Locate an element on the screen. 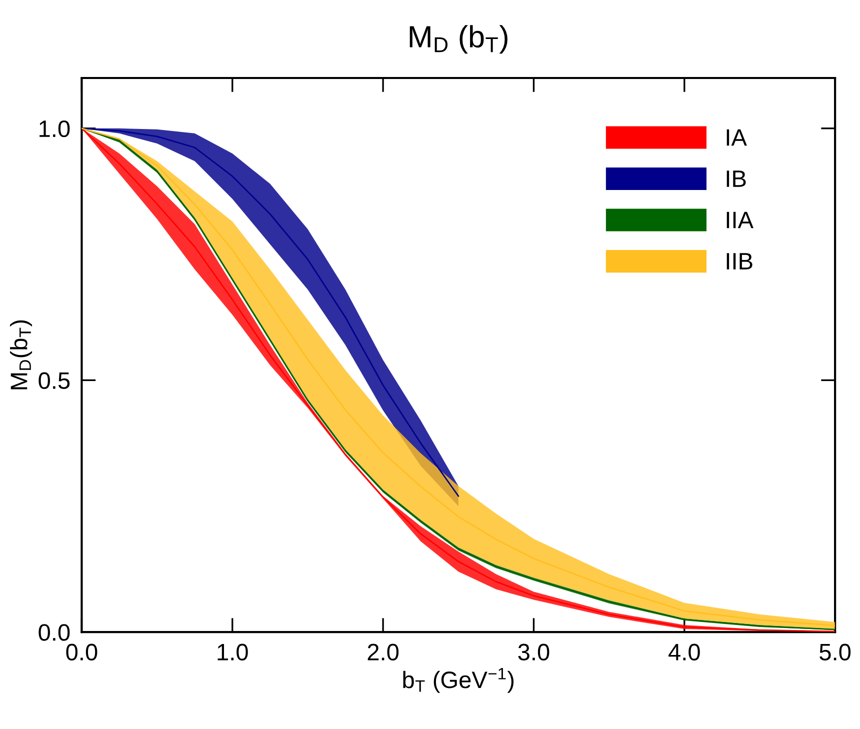  chart-title: M$_{D}$ (b$_{T}$) is located at coordinates (459, 39).